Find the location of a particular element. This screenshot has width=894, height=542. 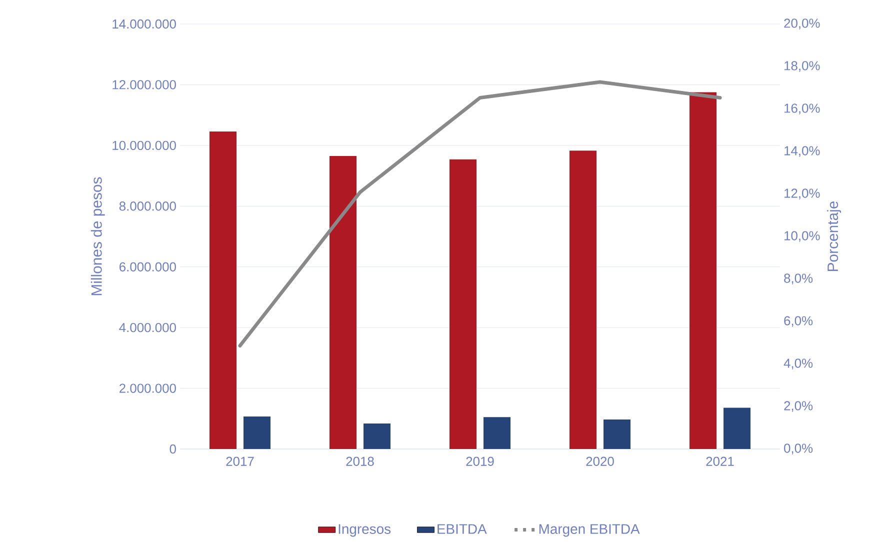

y-tick-label: 6.000.000 is located at coordinates (148, 267).